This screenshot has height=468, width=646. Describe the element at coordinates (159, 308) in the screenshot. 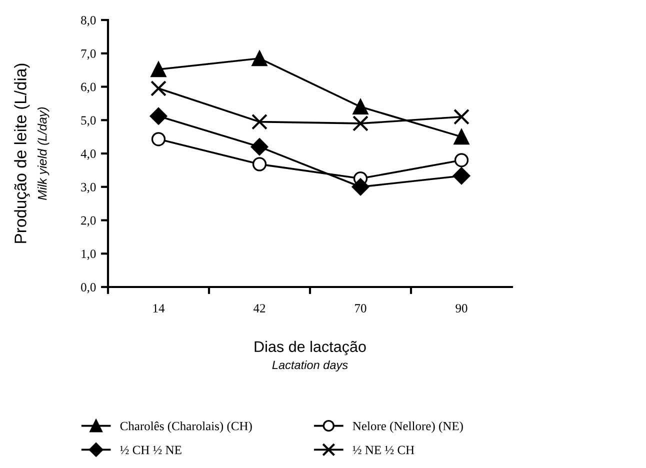

I see `x-tick-label: 14` at that location.